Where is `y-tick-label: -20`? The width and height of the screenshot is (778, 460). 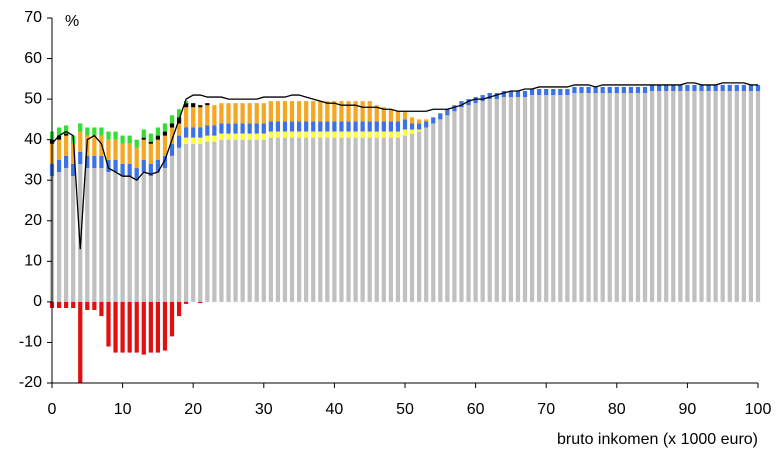 y-tick-label: -20 is located at coordinates (30, 382).